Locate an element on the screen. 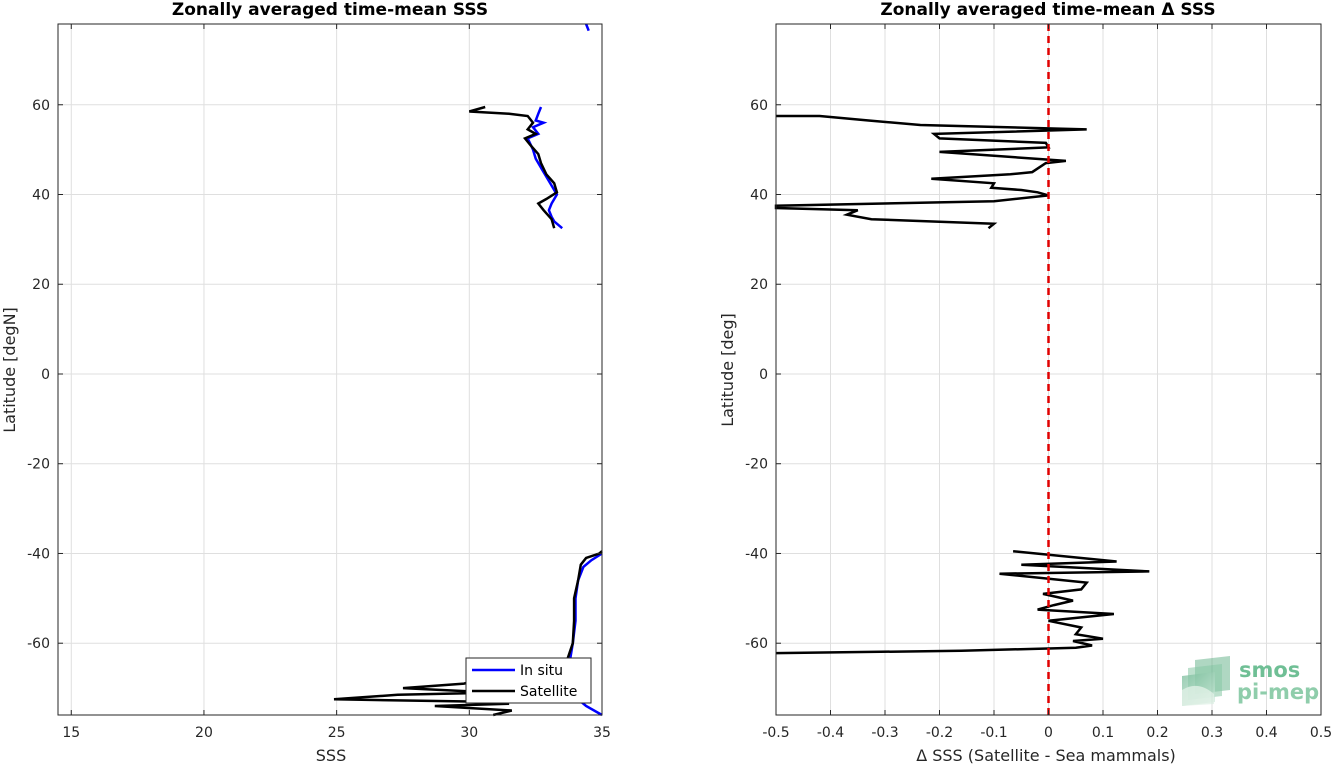 This screenshot has width=1333, height=765. right-y-tick-label: -40 is located at coordinates (756, 554).